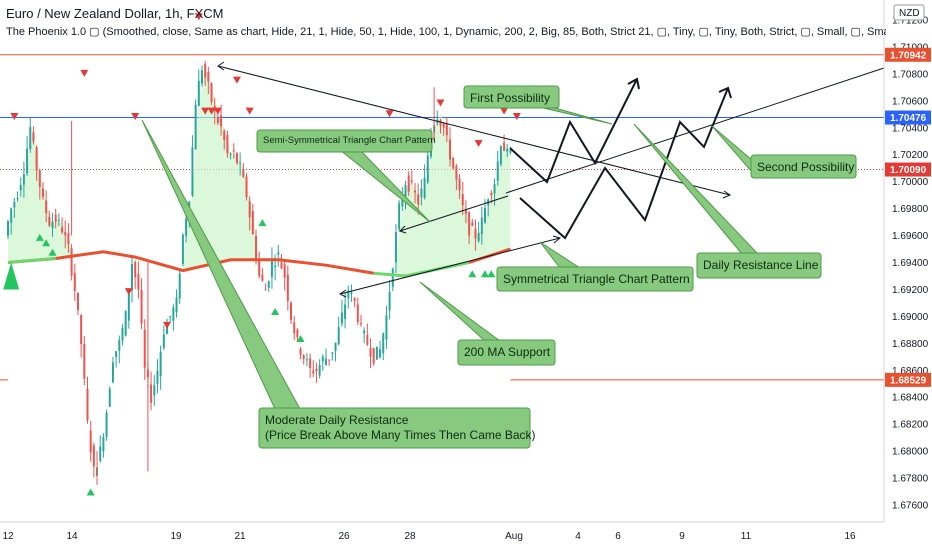 Image resolution: width=932 pixels, height=550 pixels. Describe the element at coordinates (910, 209) in the screenshot. I see `price-tick-label: 1.69800` at that location.